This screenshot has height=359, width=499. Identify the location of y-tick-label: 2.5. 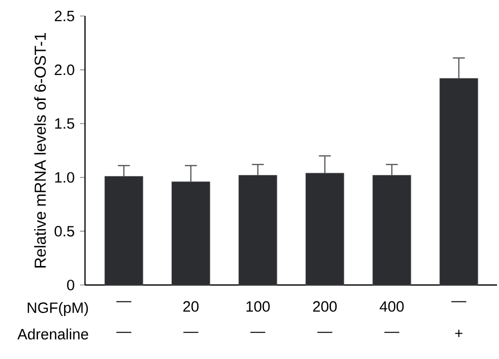
(64, 16).